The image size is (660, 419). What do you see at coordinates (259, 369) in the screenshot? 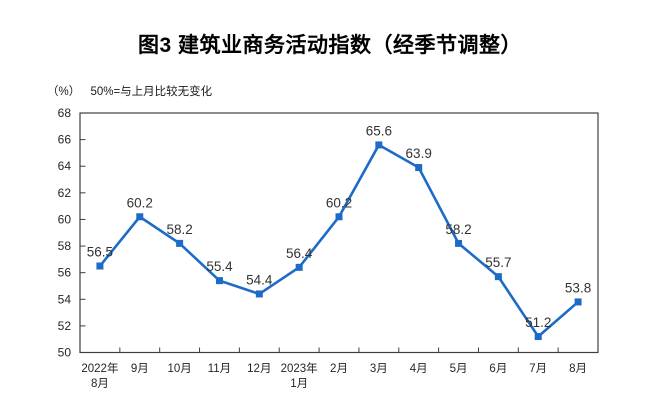
I see `x-axis-tick-label: 12月` at bounding box center [259, 369].